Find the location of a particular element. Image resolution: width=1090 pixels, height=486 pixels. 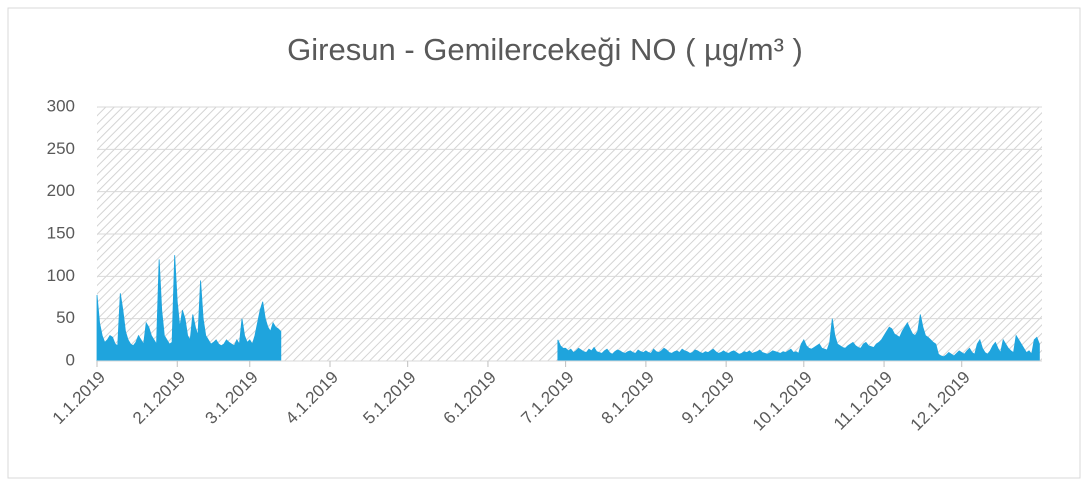

y-tick-label: 50 is located at coordinates (65, 317).